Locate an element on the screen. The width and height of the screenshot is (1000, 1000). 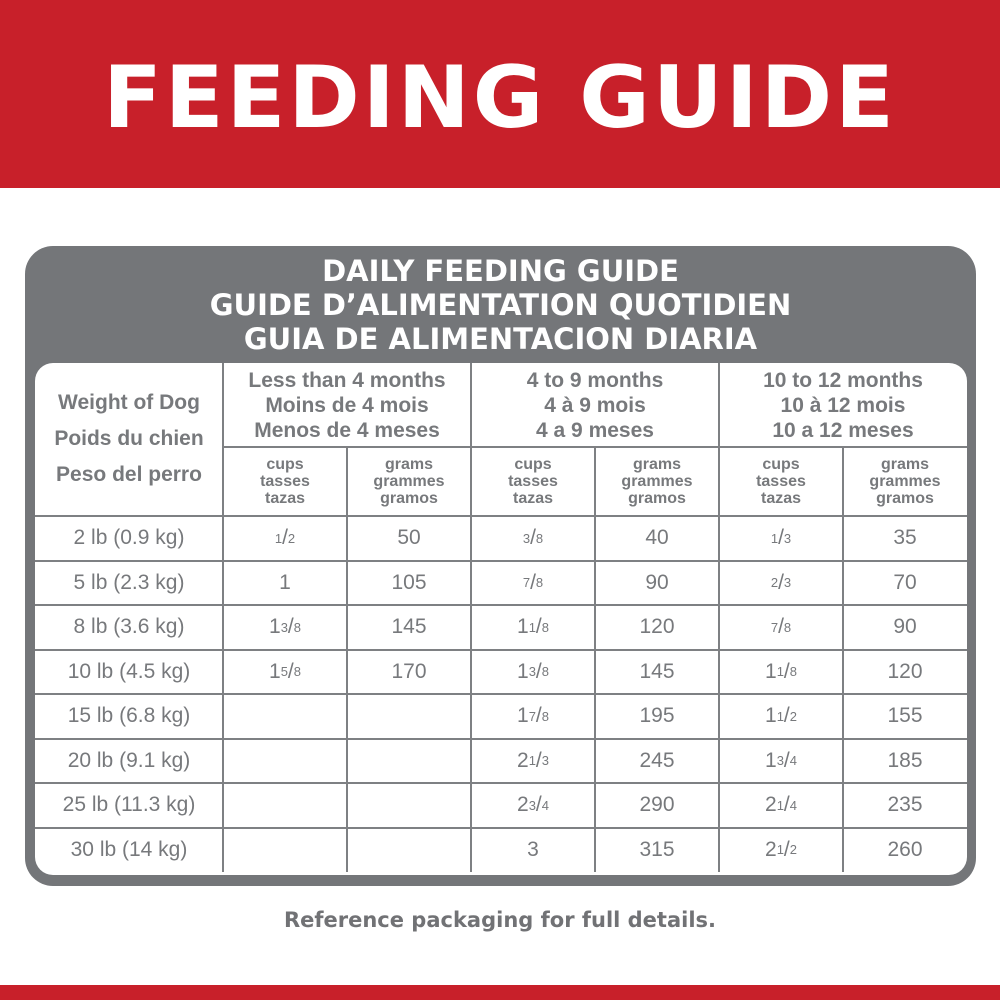
cups-value-cell: 1 is located at coordinates (285, 582).